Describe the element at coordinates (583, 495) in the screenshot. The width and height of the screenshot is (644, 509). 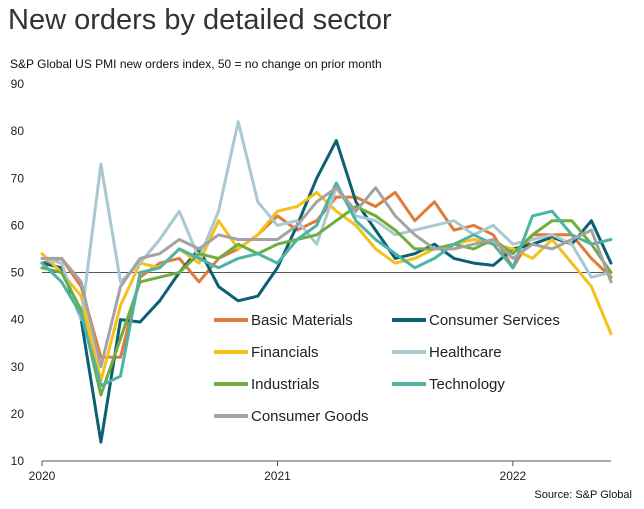
I see `source-note: Source: S&P Global` at that location.